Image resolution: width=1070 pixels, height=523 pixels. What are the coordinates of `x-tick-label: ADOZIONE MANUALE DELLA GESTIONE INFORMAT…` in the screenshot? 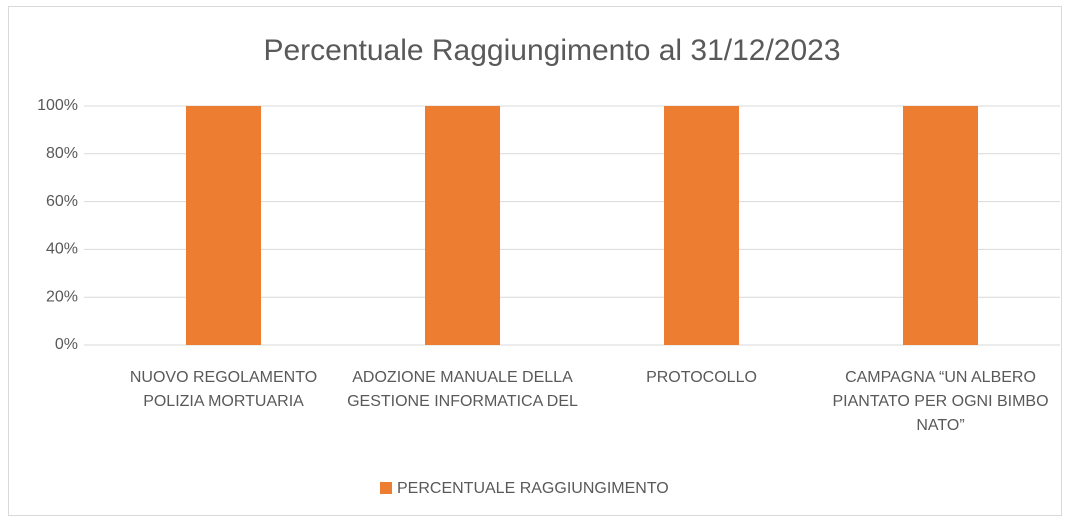 It's located at (462, 389).